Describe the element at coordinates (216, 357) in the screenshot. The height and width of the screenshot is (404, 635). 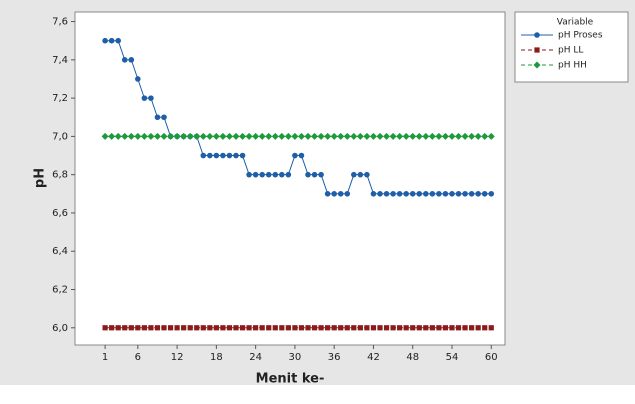
I see `x-tick-label: 18` at that location.